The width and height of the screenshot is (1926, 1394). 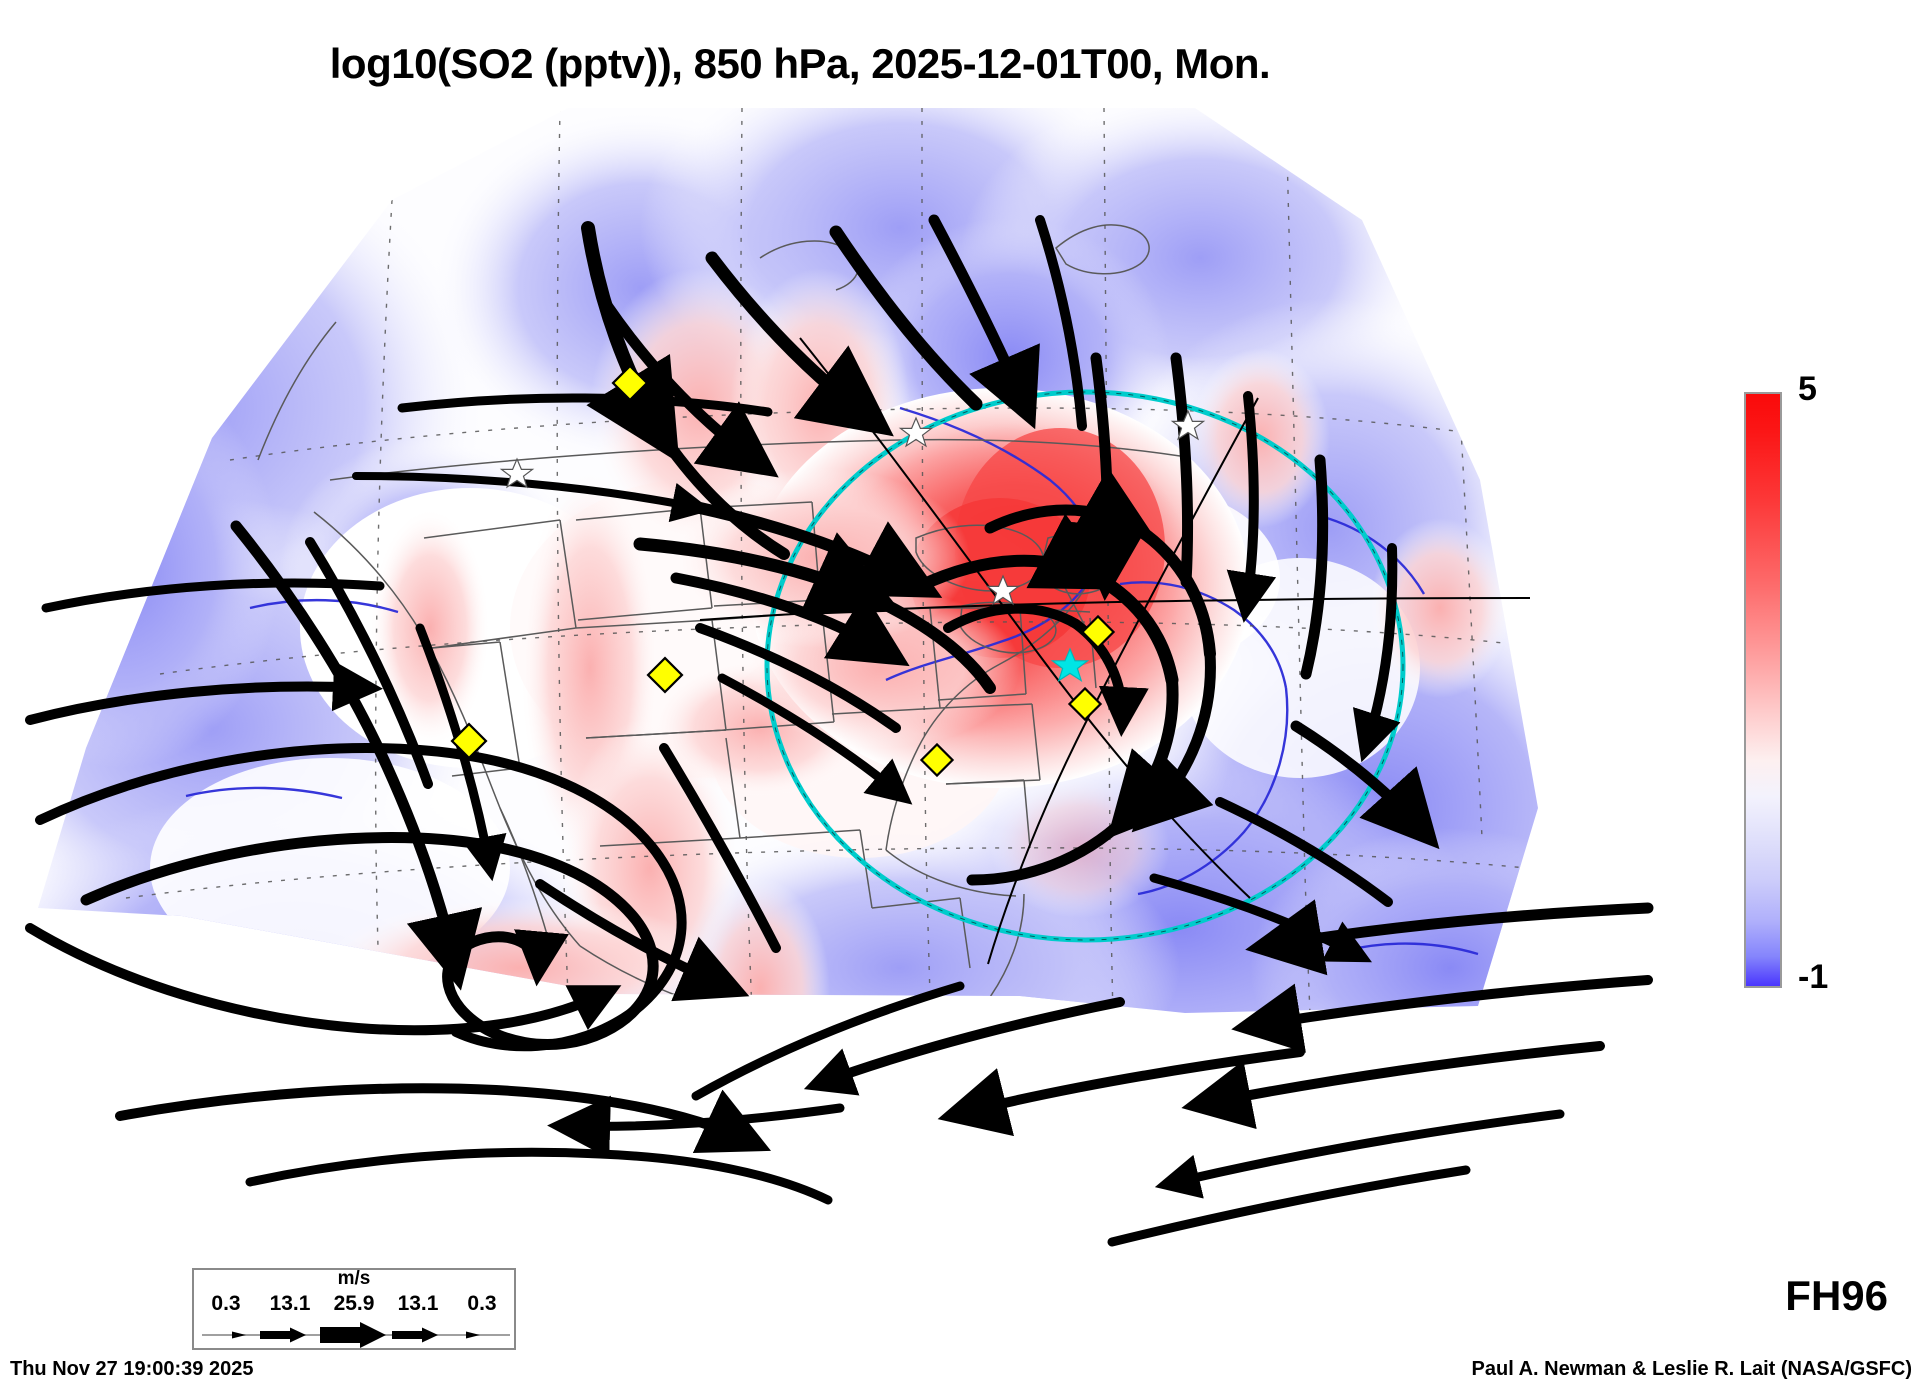 I want to click on colorbar: 5 -1, so click(x=1834, y=683).